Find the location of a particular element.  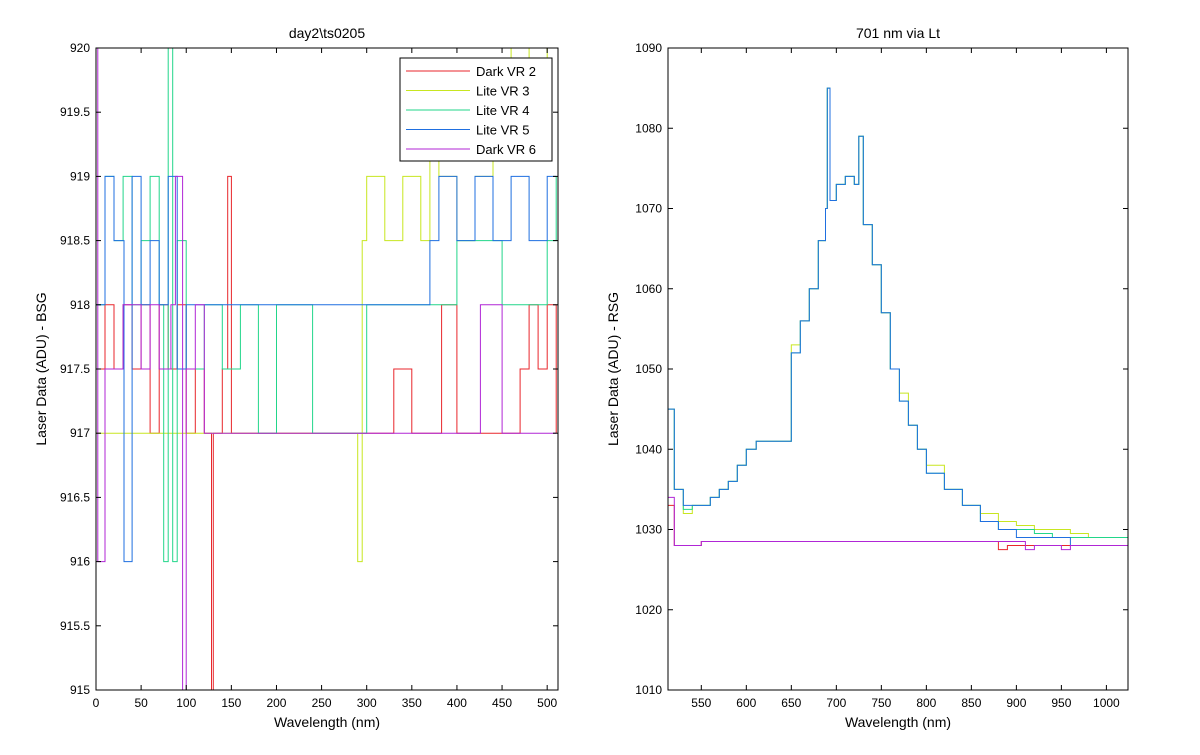

legend-label: Lite VR 3 is located at coordinates (502, 91).